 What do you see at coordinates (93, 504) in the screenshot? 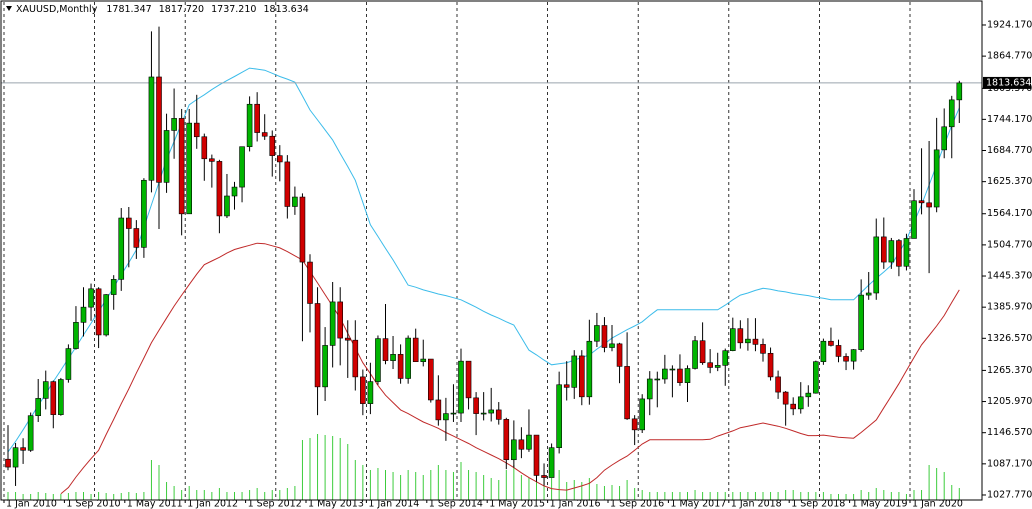
I see `x-tick-label: 1 Sep 2010` at bounding box center [93, 504].